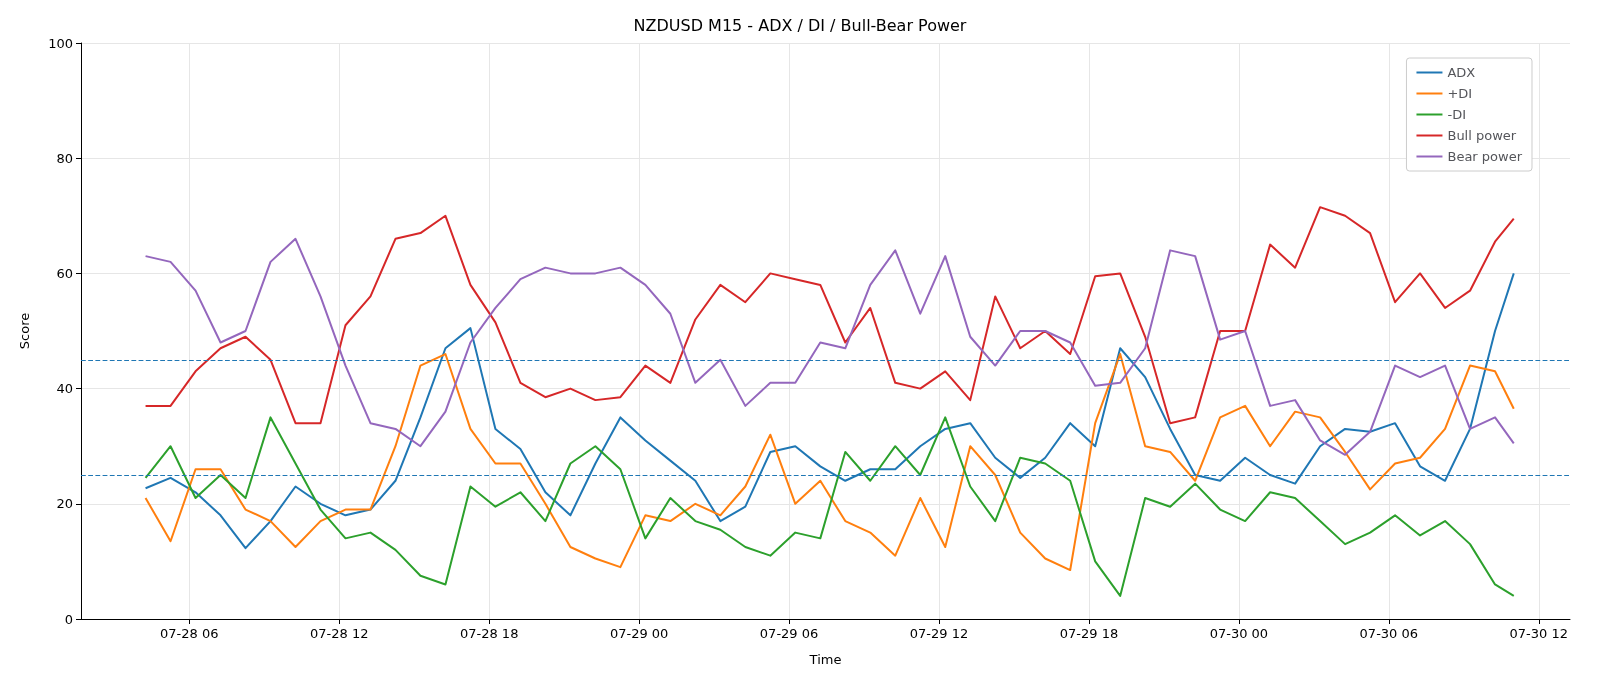 This screenshot has width=1600, height=686. Describe the element at coordinates (800, 25) in the screenshot. I see `chart-title: NZDUSD M15 - ADX / DI / Bull-Bear Power` at that location.